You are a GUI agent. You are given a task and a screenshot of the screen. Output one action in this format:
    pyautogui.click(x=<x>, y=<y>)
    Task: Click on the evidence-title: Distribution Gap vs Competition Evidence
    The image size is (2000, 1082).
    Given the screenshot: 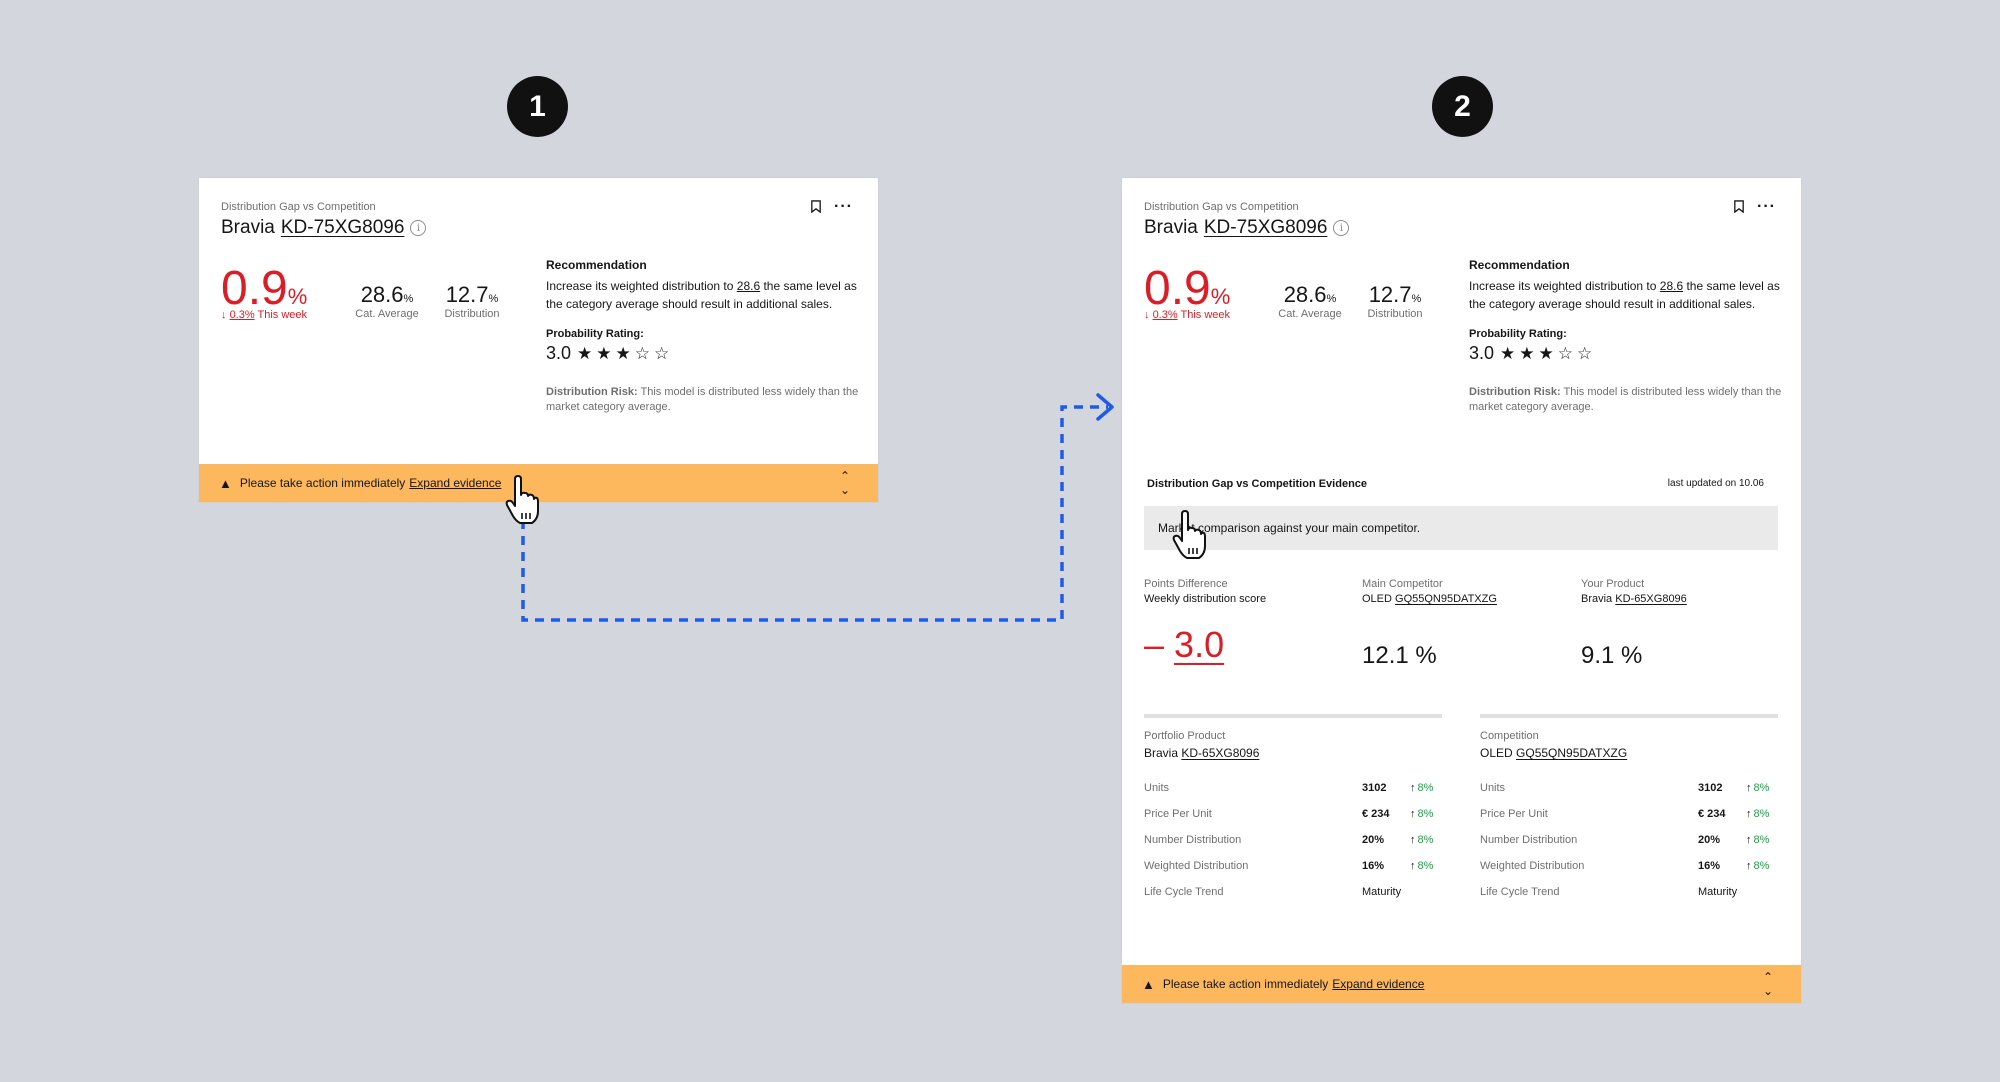 What is the action you would take?
    pyautogui.click(x=1257, y=484)
    